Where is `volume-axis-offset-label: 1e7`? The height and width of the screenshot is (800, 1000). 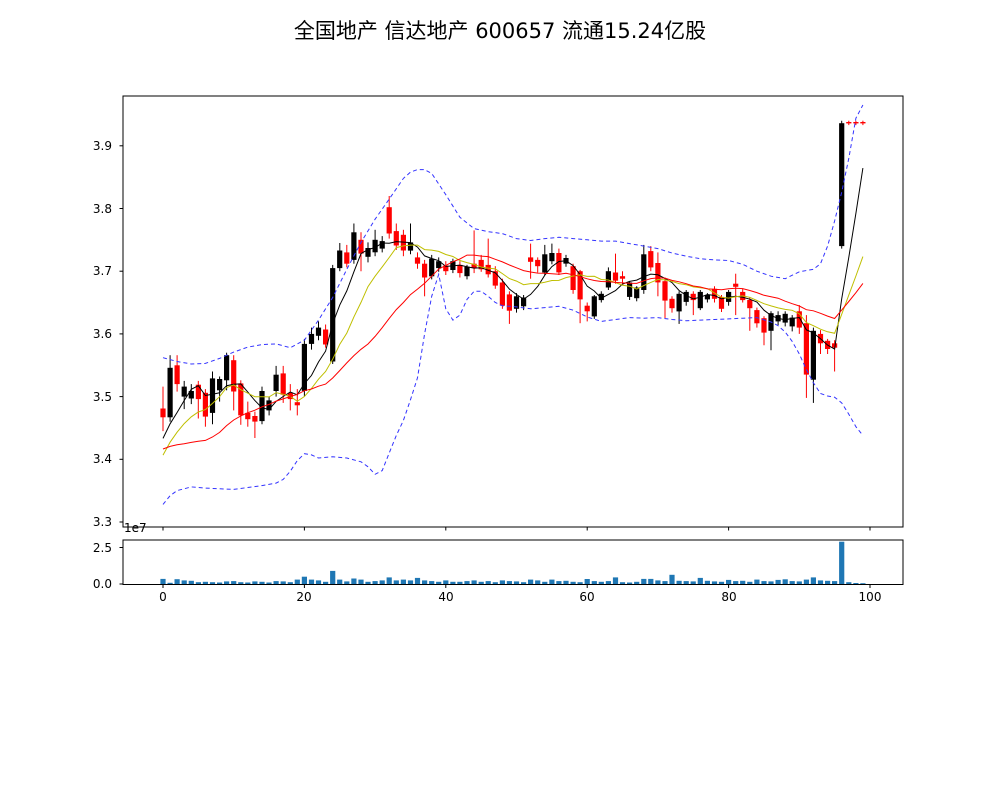 volume-axis-offset-label: 1e7 is located at coordinates (135, 528).